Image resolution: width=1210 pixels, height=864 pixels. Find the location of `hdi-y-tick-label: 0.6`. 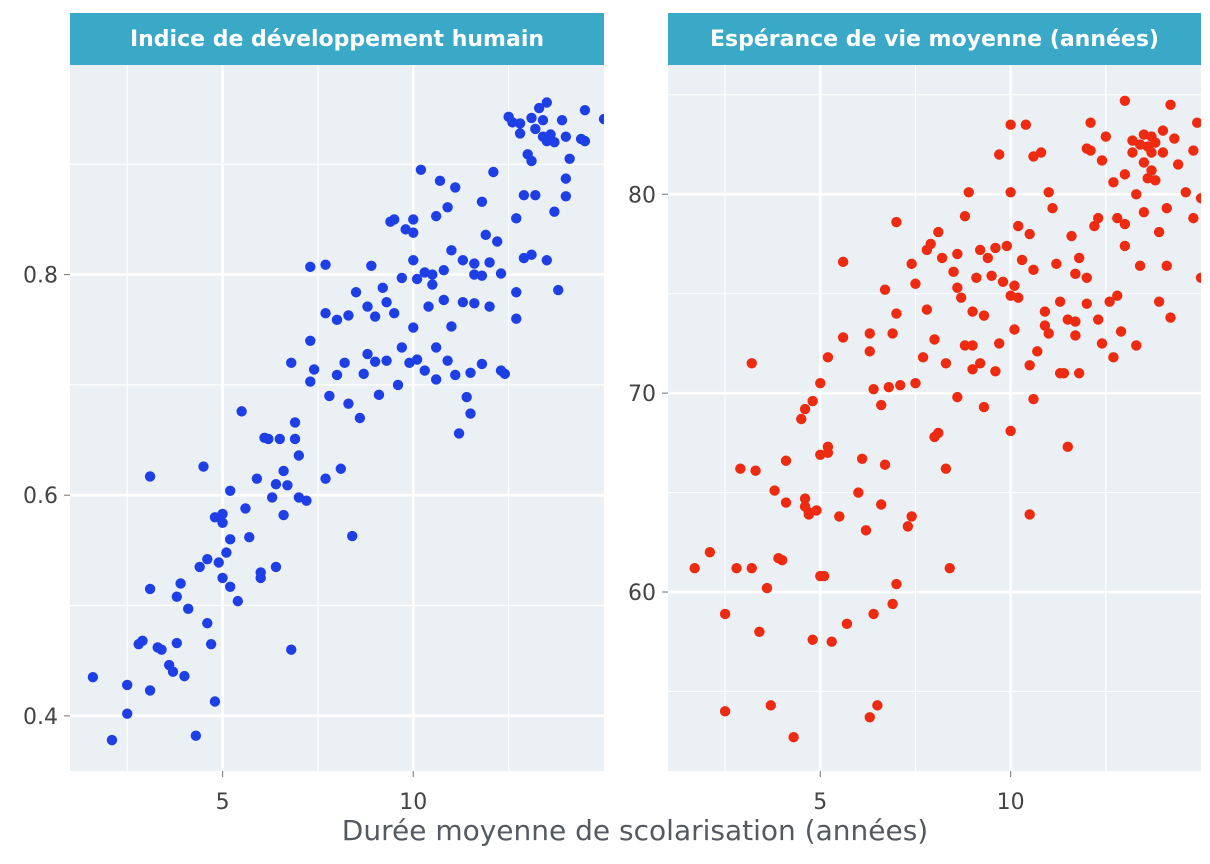

hdi-y-tick-label: 0.6 is located at coordinates (40, 496).